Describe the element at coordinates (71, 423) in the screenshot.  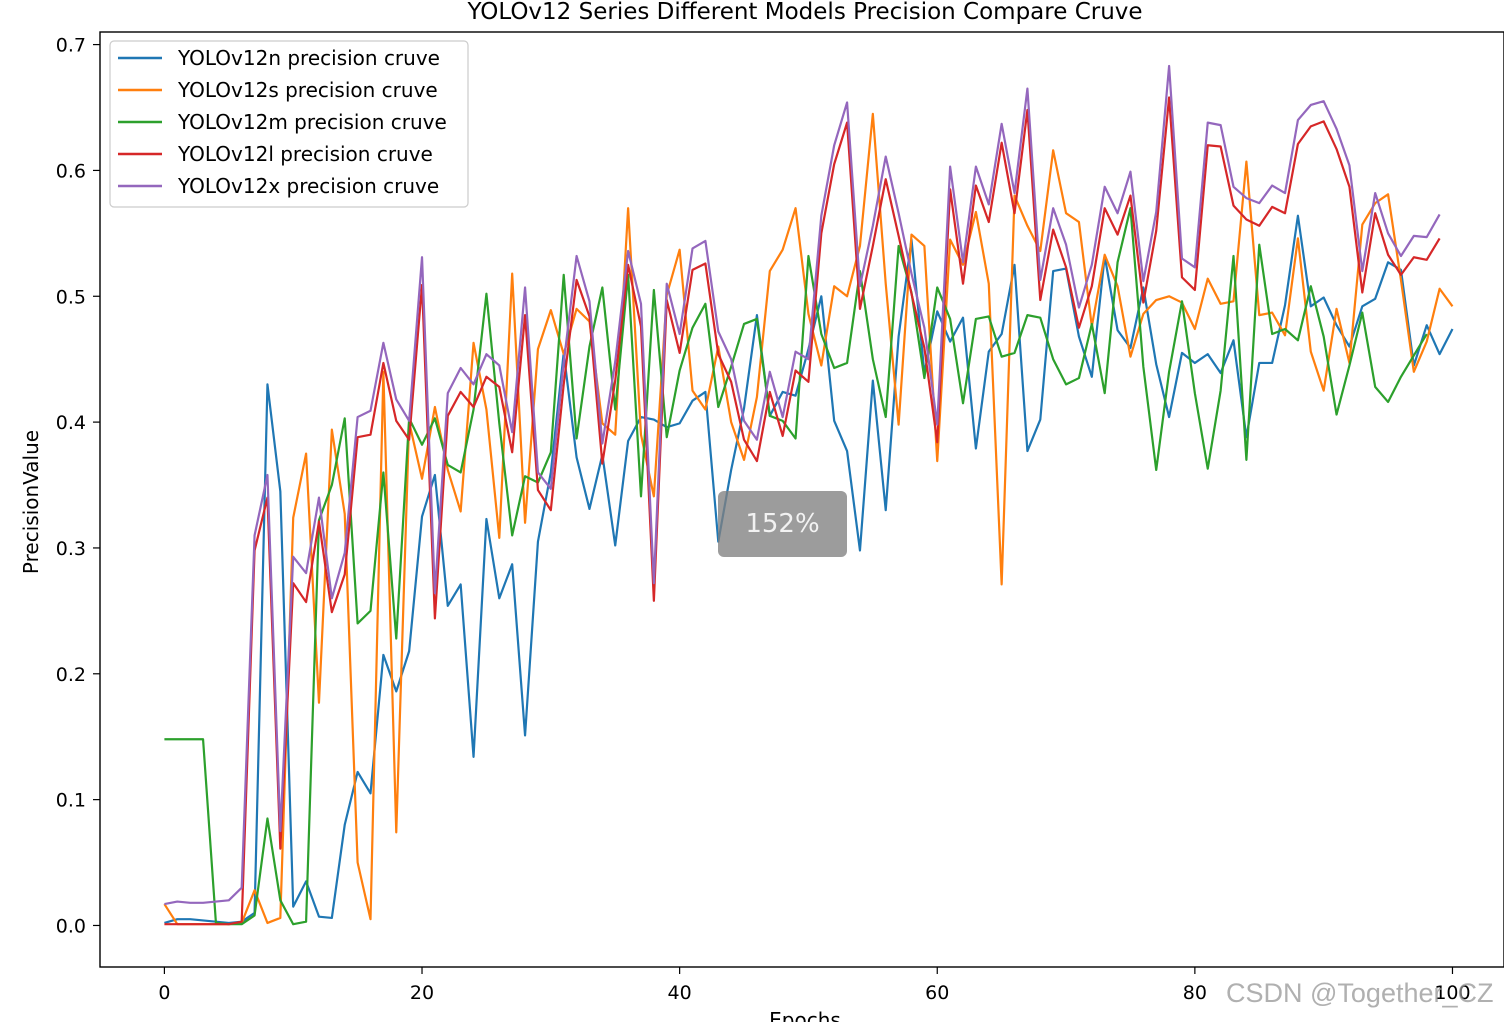
I see `y-tick-label: 0.4` at that location.